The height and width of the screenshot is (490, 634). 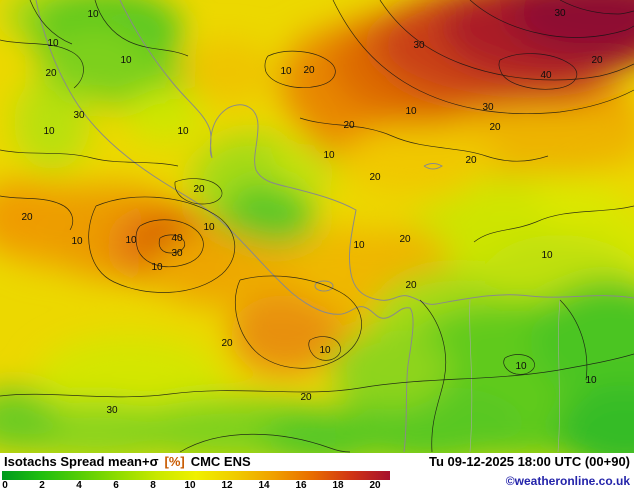 What do you see at coordinates (5, 485) in the screenshot?
I see `legend-tick: 0` at bounding box center [5, 485].